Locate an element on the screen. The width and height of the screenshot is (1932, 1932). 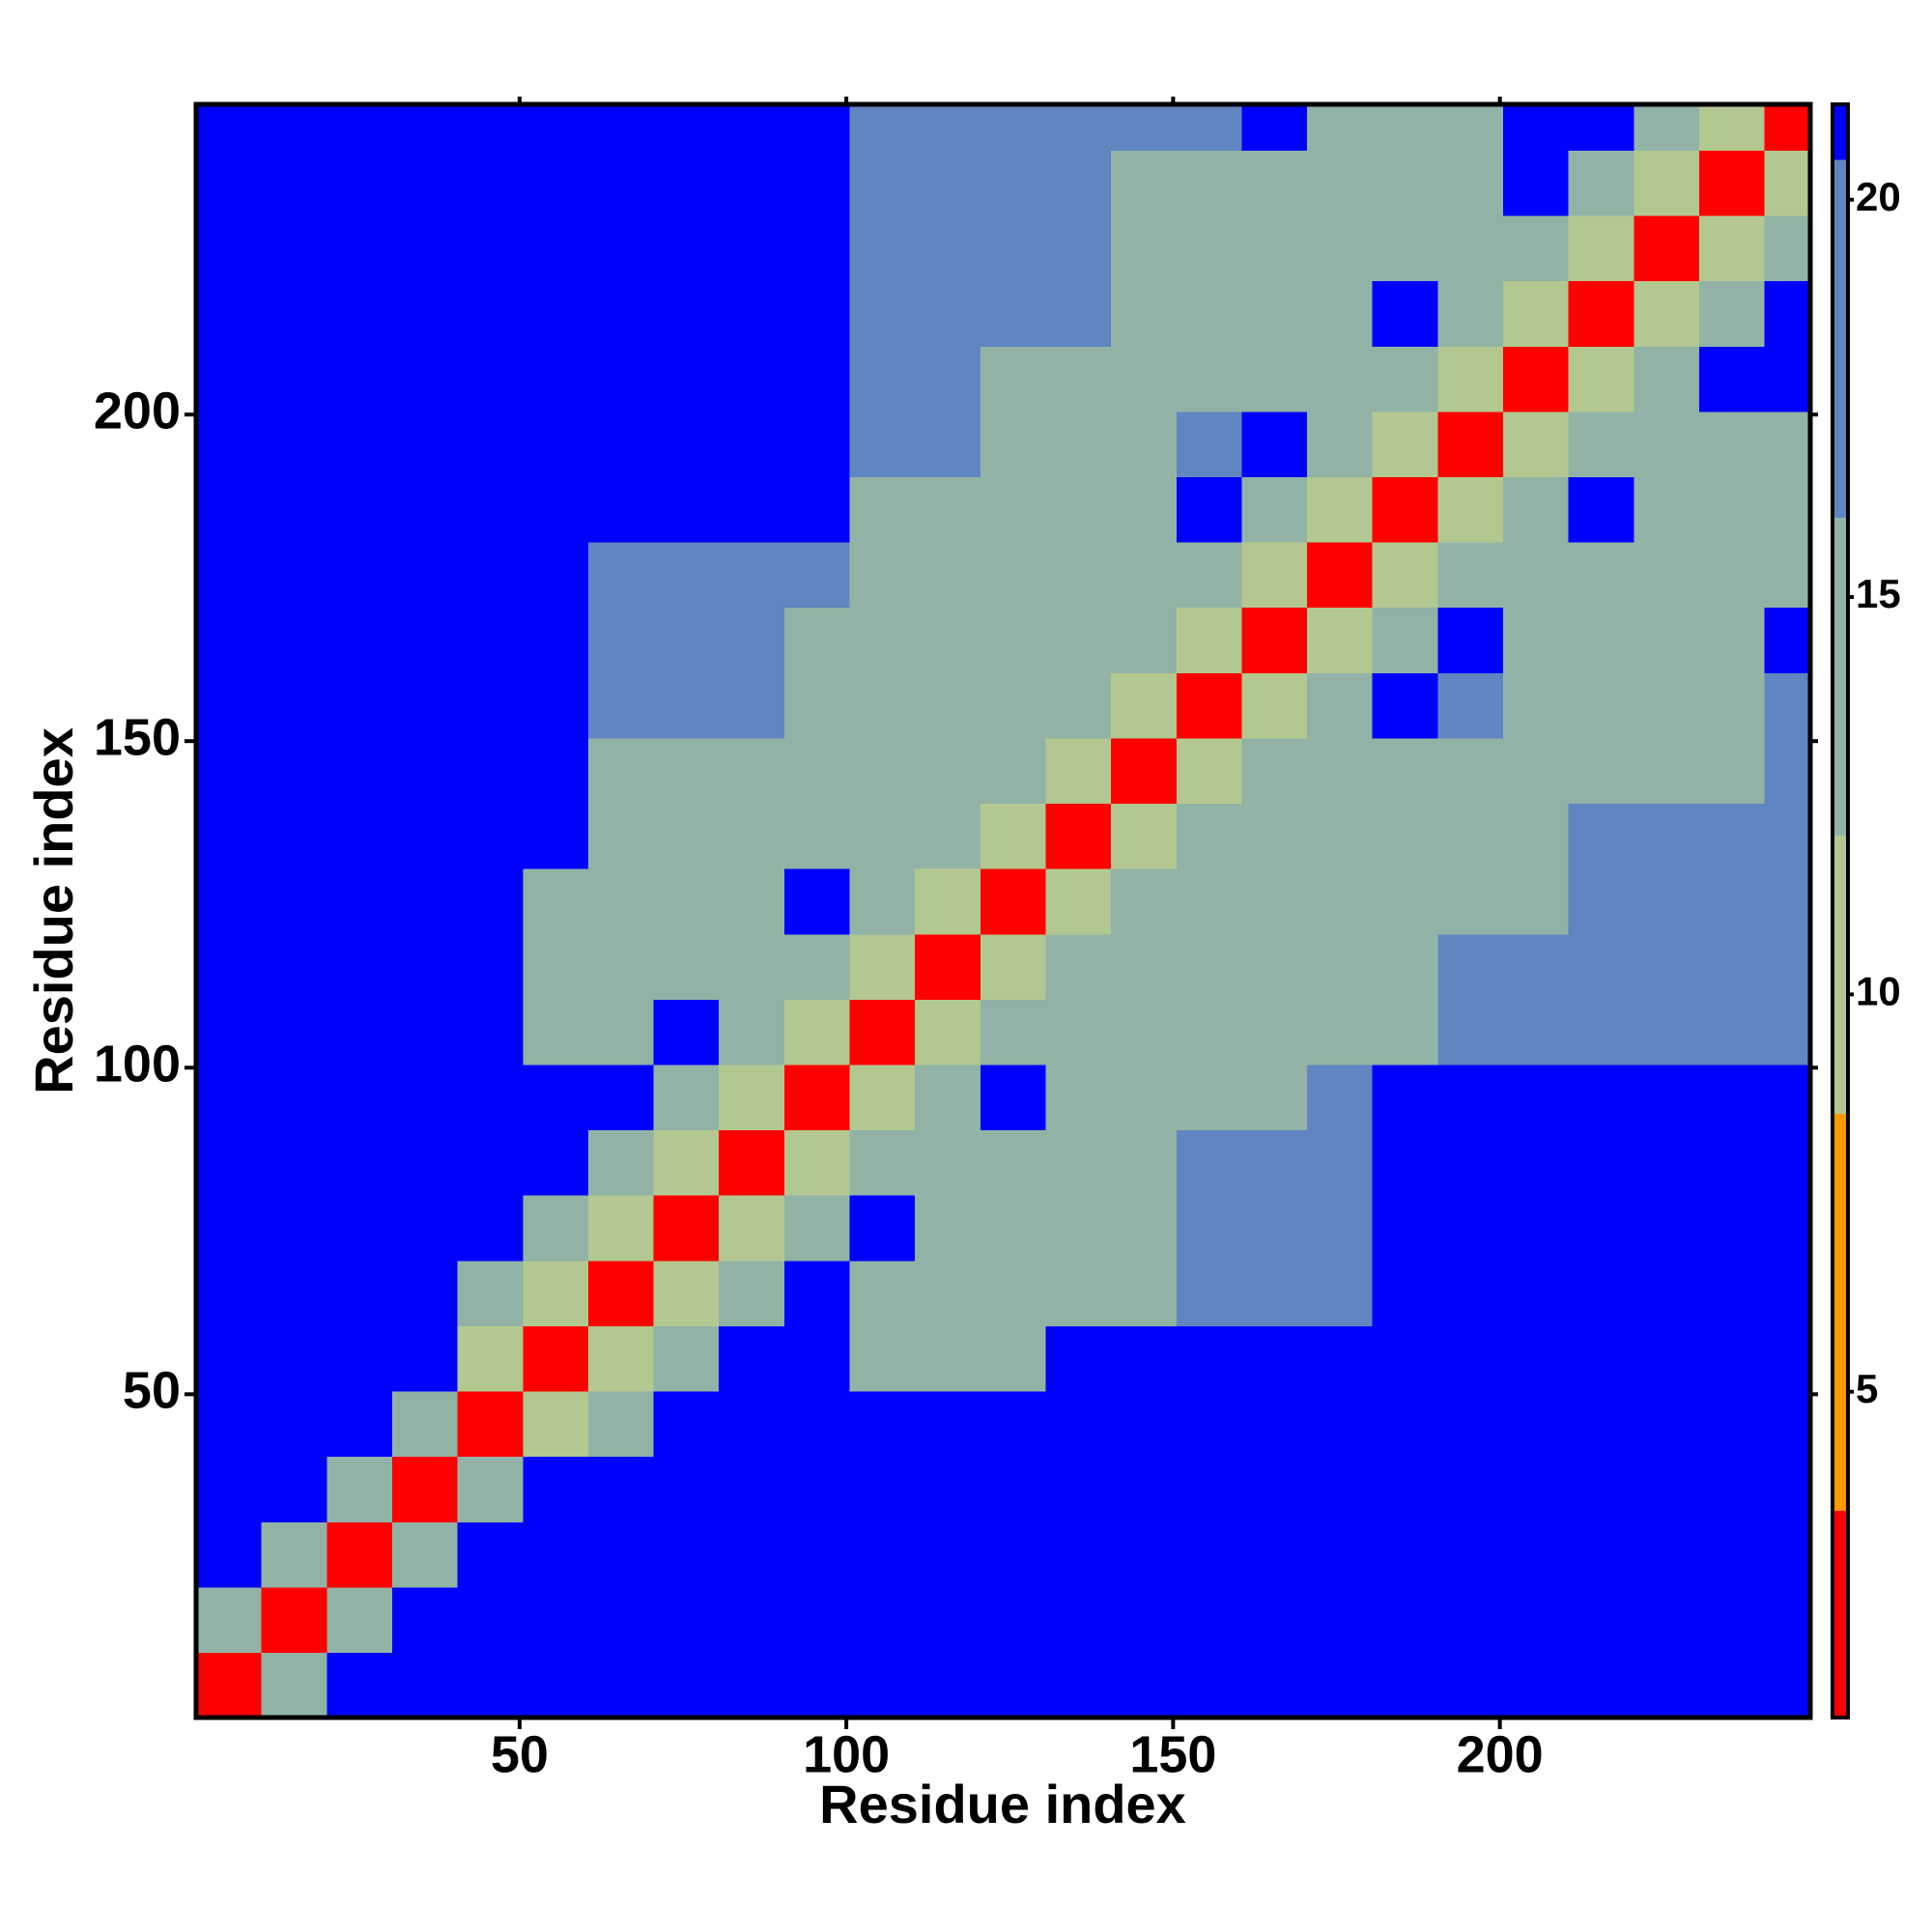
colorbar-tick-label: 20 is located at coordinates (1878, 196).